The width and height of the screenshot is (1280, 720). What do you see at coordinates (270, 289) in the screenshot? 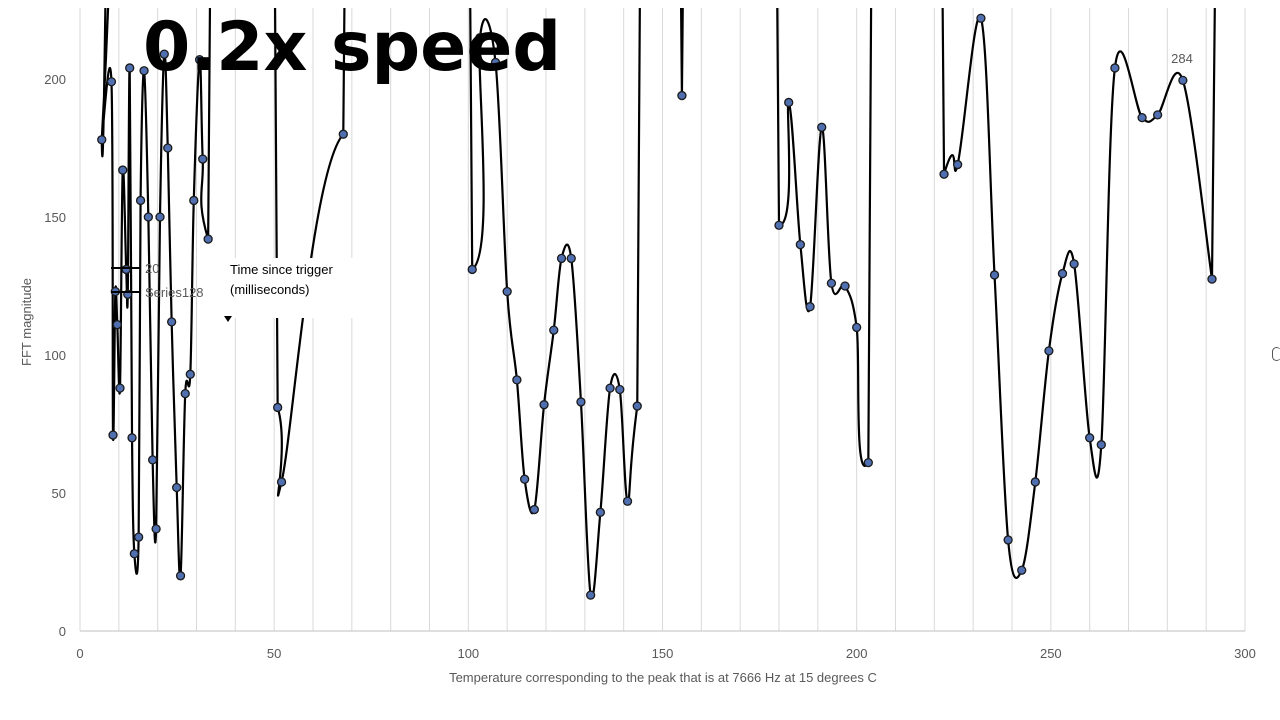
I see `tooltip-line-2: (milliseconds)` at bounding box center [270, 289].